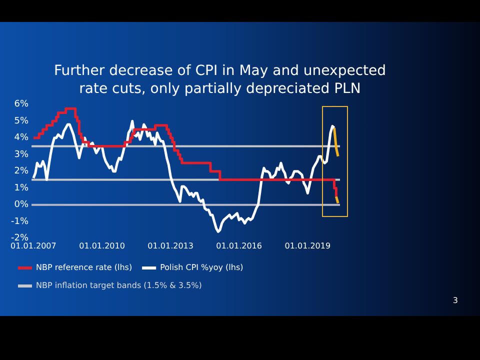 The image size is (480, 360). Describe the element at coordinates (307, 245) in the screenshot. I see `x-tick-label: 01.01.2019` at that location.